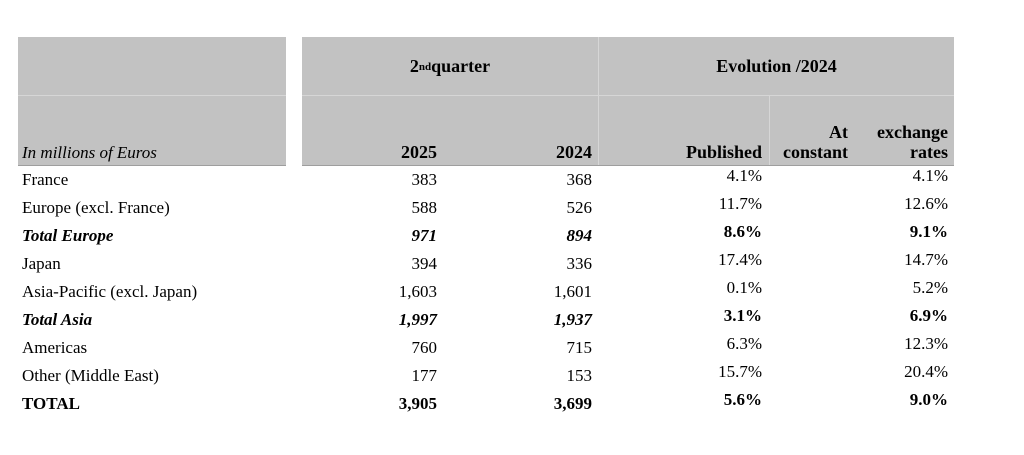  I want to click on column-header-2025: 2025, so click(419, 152).